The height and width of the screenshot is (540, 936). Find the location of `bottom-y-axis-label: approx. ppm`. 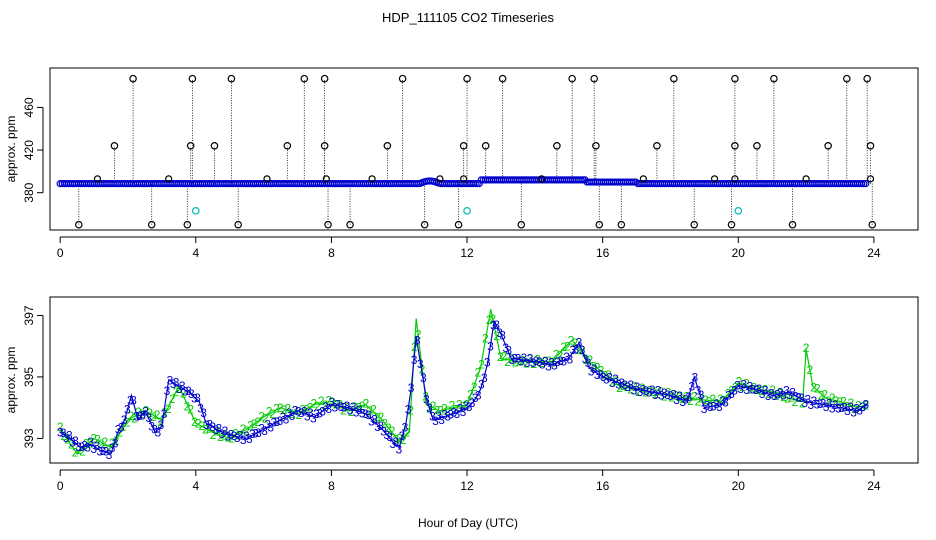

bottom-y-axis-label: approx. ppm is located at coordinates (11, 380).